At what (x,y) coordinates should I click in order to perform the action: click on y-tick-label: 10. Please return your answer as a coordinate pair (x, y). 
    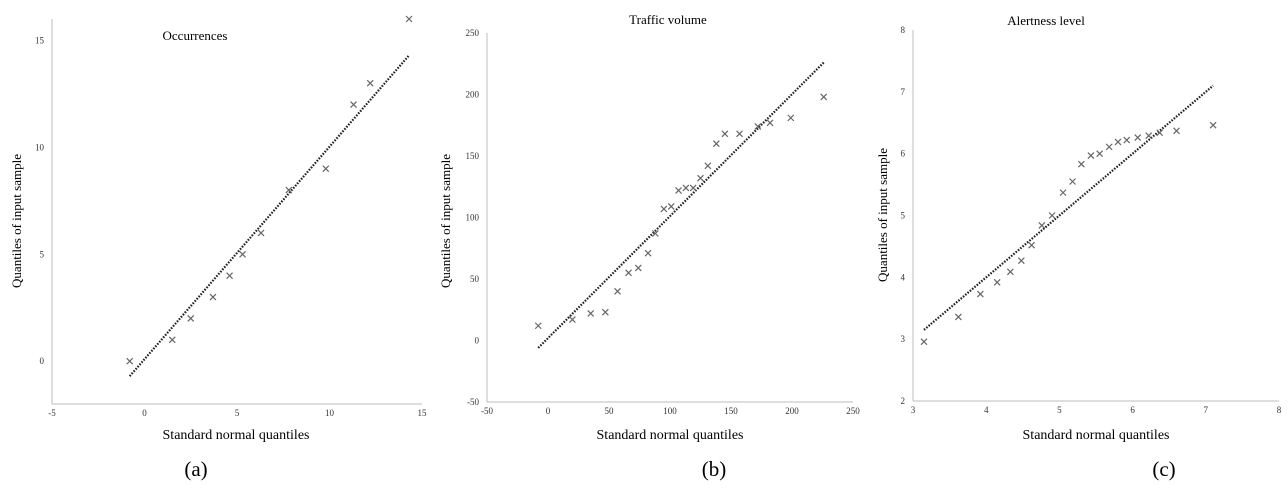
    Looking at the image, I should click on (40, 147).